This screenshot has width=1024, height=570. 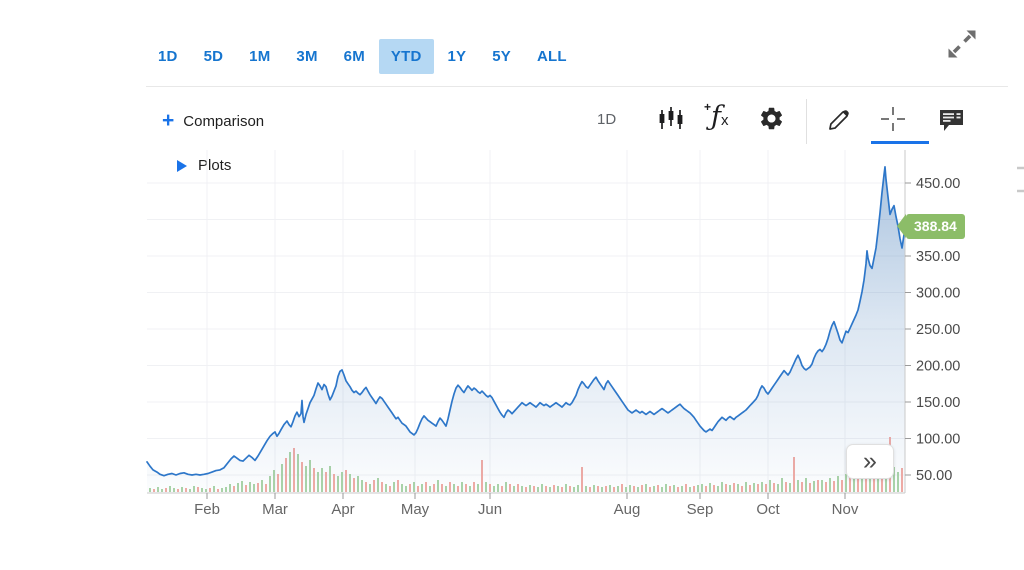 I want to click on range-button-3m: 3M, so click(x=307, y=56).